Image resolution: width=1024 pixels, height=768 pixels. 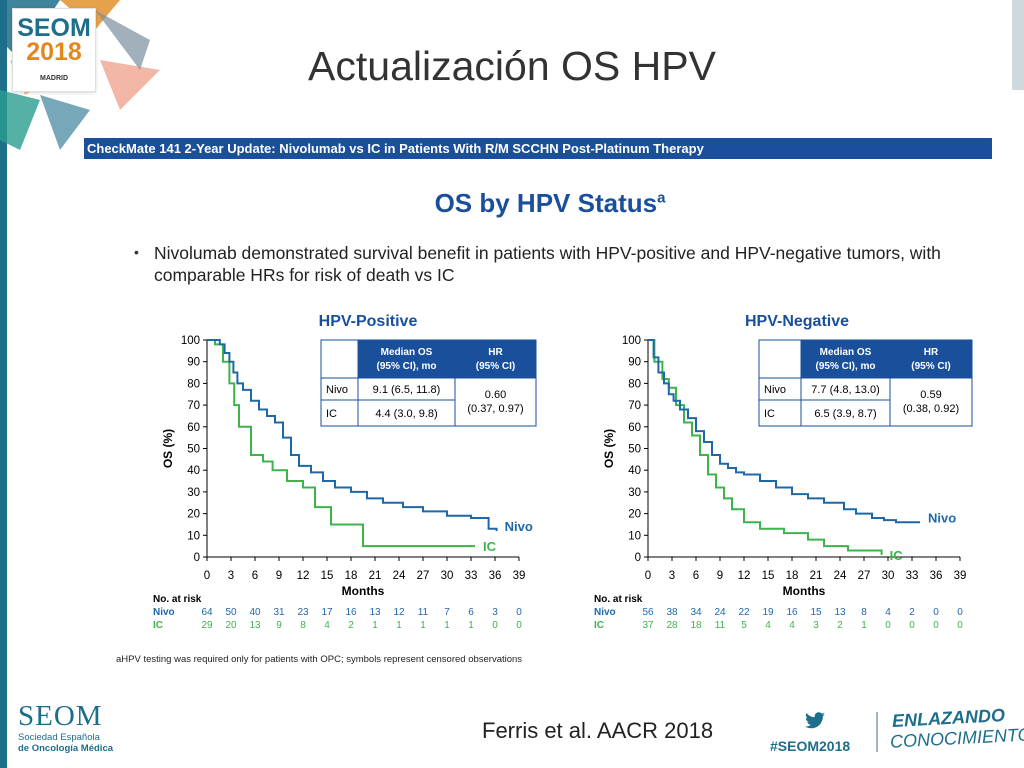 I want to click on chart2-y-tick-label: 60, so click(x=634, y=428).